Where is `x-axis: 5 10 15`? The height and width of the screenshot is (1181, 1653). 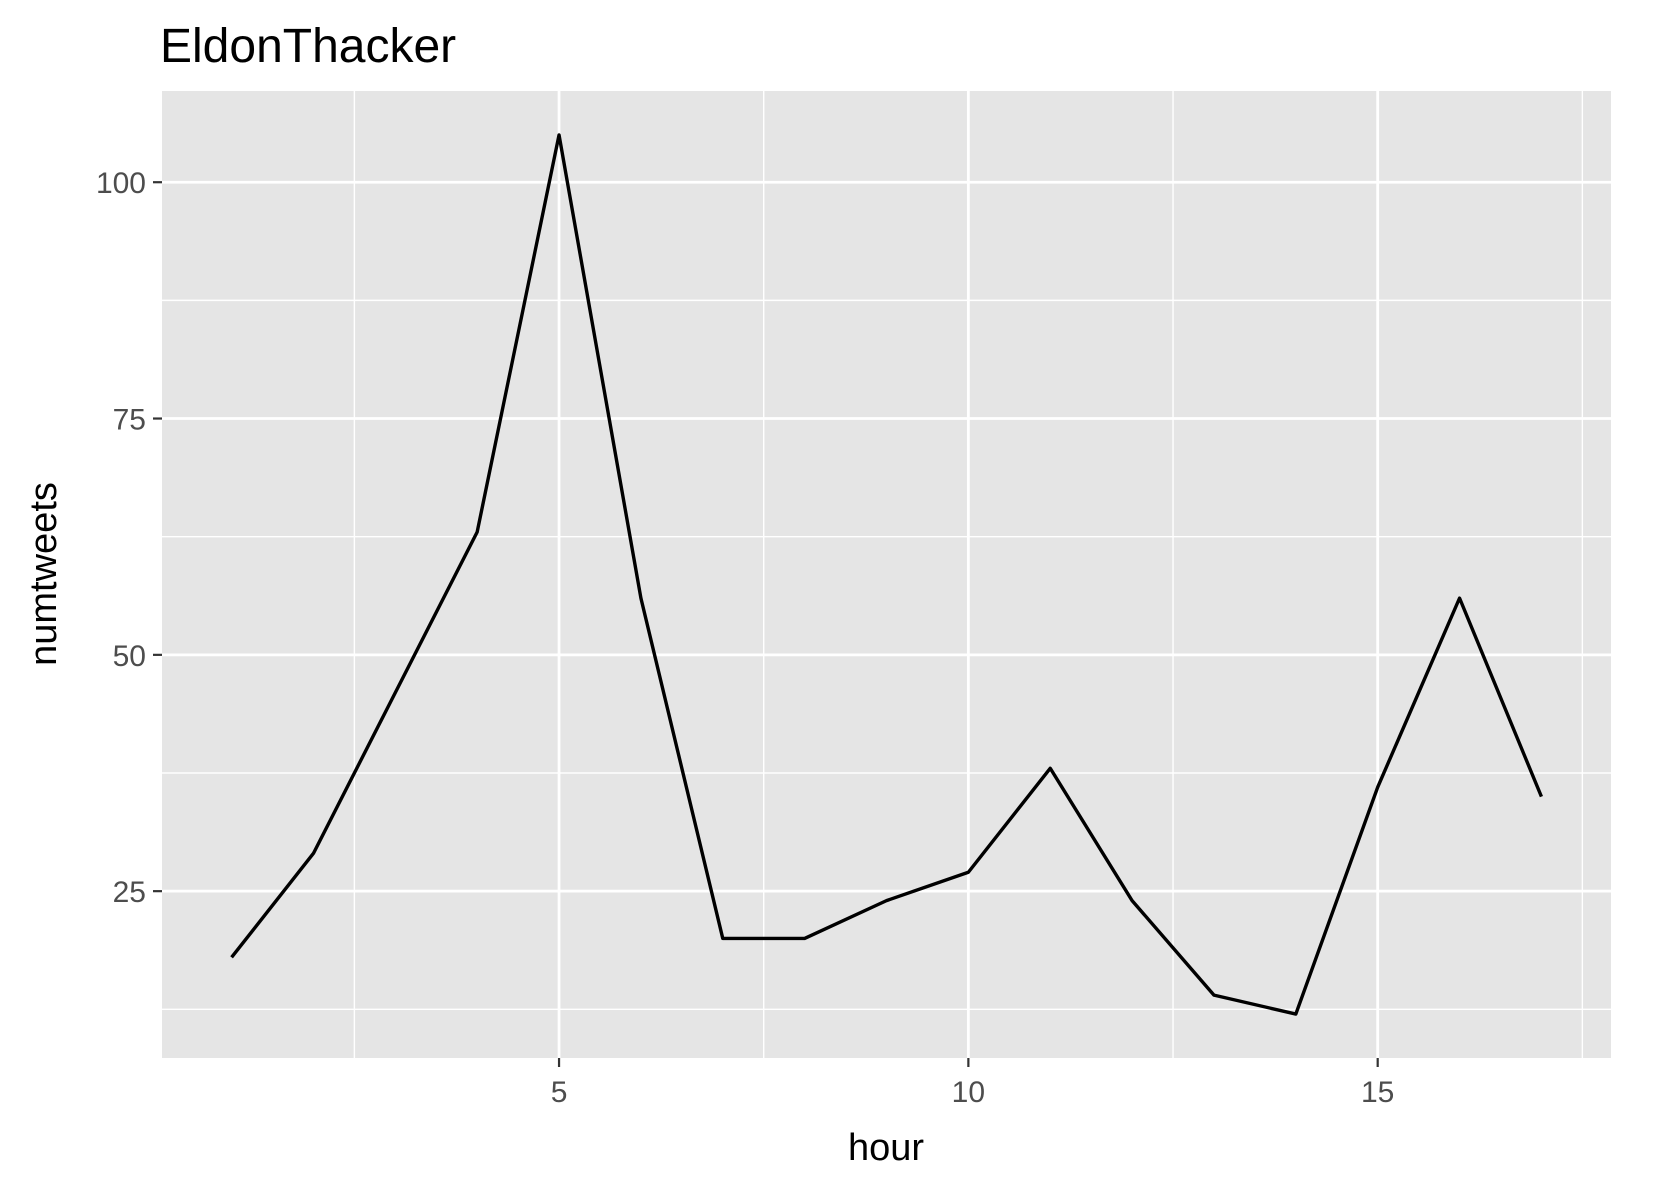
x-axis: 5 10 15 is located at coordinates (972, 1083).